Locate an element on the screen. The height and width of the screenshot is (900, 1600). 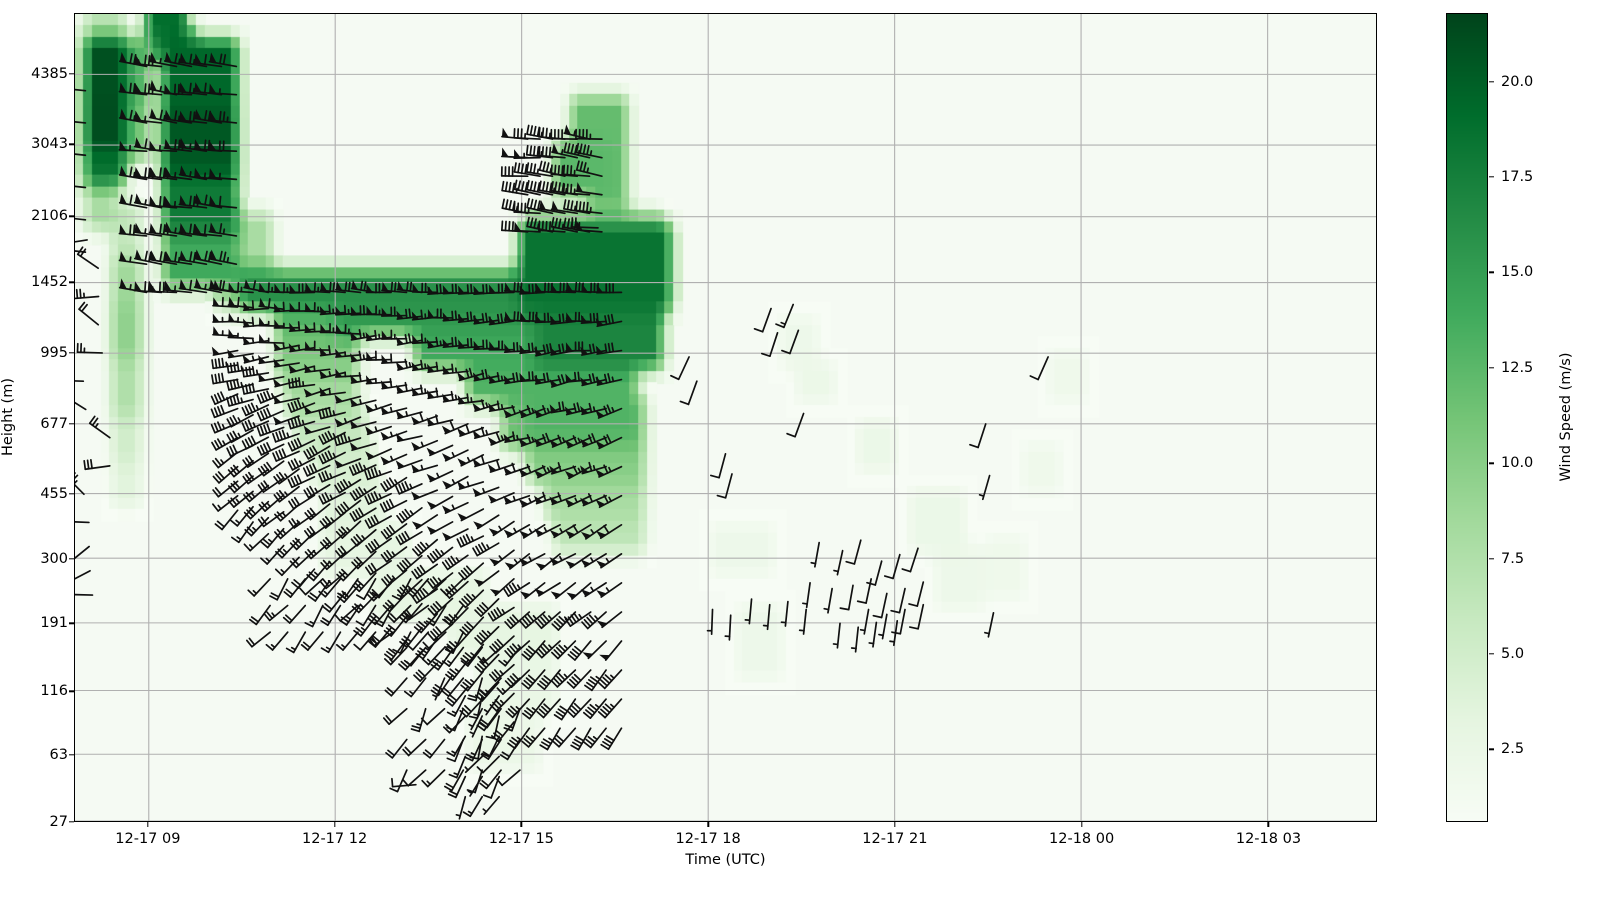
y-tick-label: 2106 is located at coordinates (49, 216).